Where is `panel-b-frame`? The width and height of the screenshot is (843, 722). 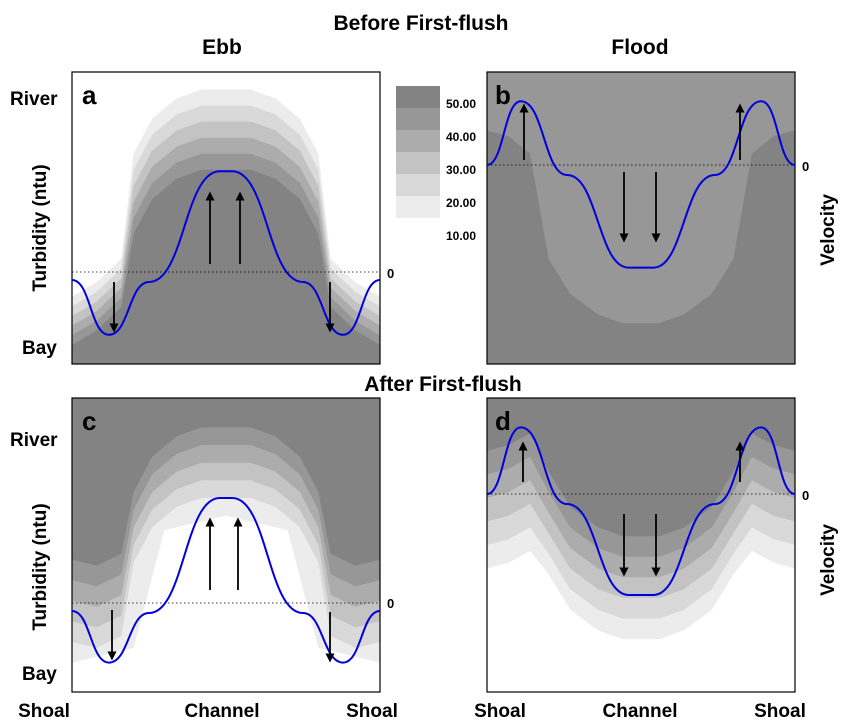 panel-b-frame is located at coordinates (641, 218).